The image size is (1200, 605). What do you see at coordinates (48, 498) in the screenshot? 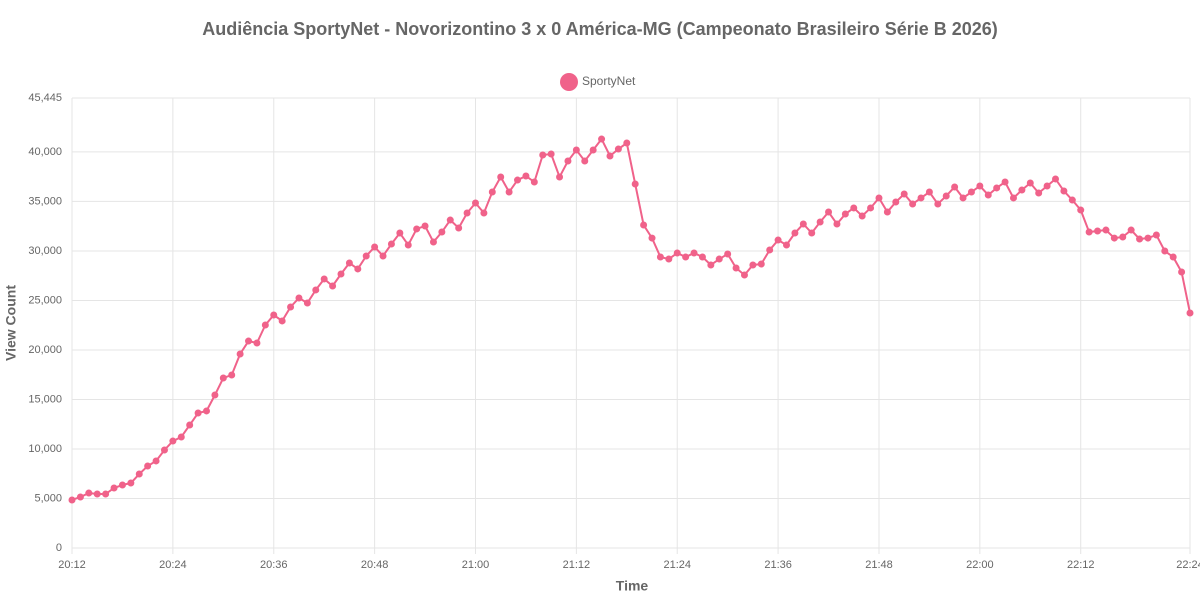
I see `y-tick-label: 5,000` at bounding box center [48, 498].